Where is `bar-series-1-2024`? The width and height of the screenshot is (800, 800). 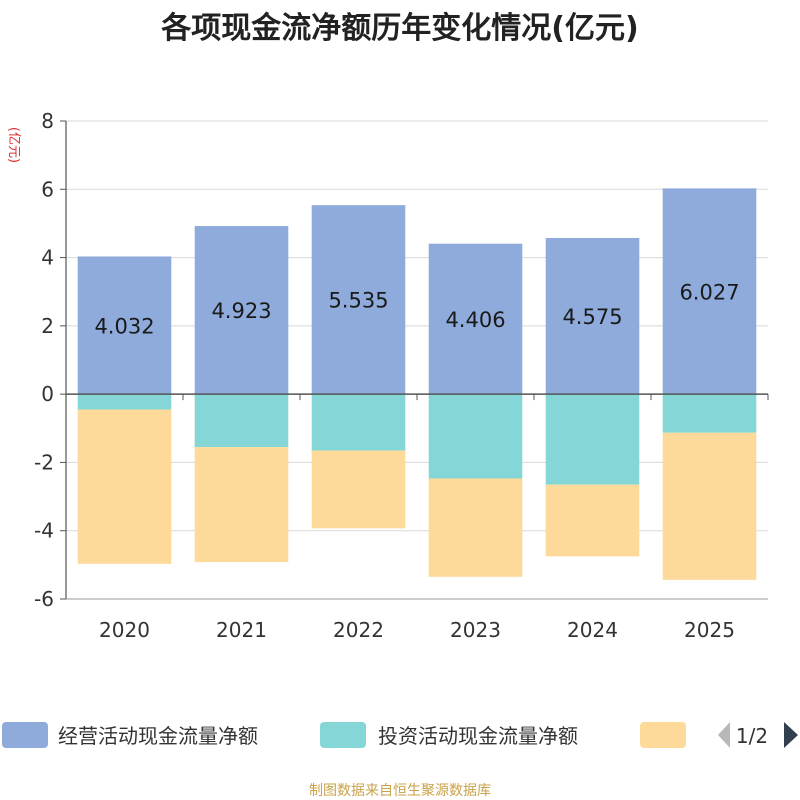 bar-series-1-2024 is located at coordinates (592, 439).